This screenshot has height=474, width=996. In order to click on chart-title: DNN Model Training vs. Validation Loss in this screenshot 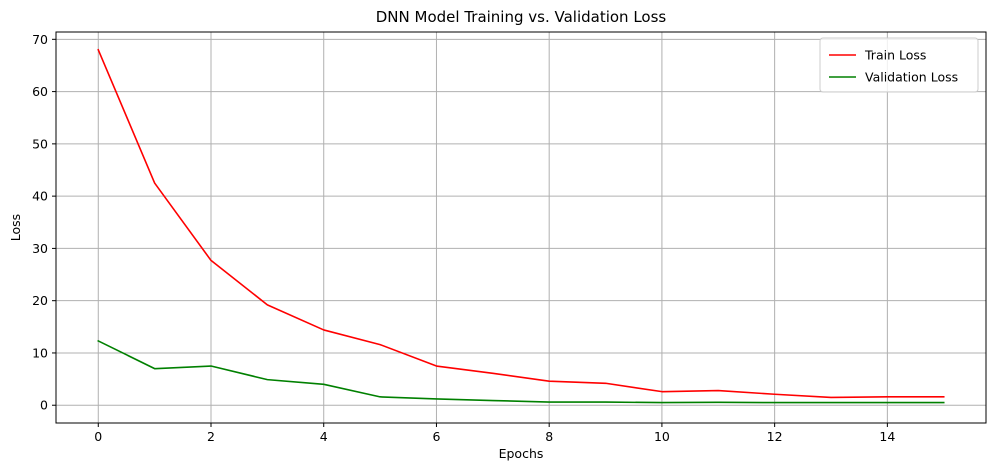, I will do `click(521, 17)`.